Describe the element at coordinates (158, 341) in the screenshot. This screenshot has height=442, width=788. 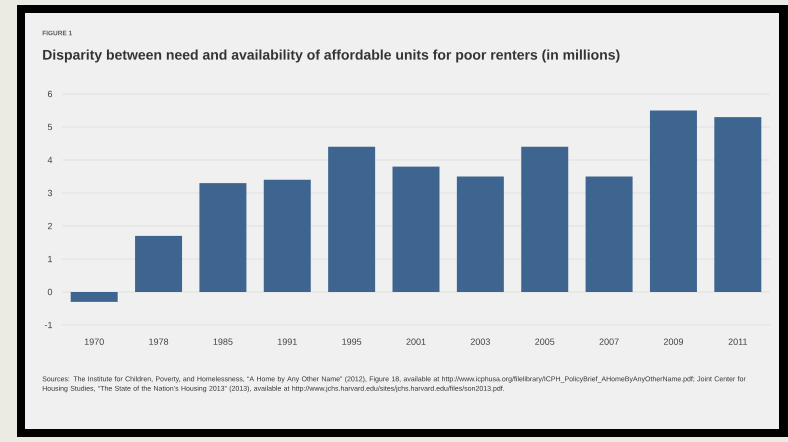
I see `x-tick-label: 1978` at that location.